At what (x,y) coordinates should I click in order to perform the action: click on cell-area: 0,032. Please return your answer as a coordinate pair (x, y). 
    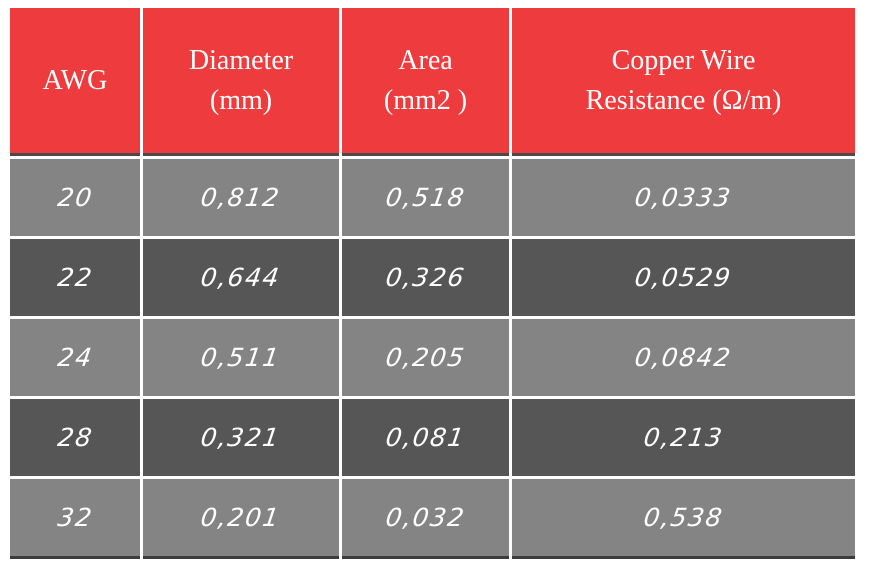
    Looking at the image, I should click on (425, 519).